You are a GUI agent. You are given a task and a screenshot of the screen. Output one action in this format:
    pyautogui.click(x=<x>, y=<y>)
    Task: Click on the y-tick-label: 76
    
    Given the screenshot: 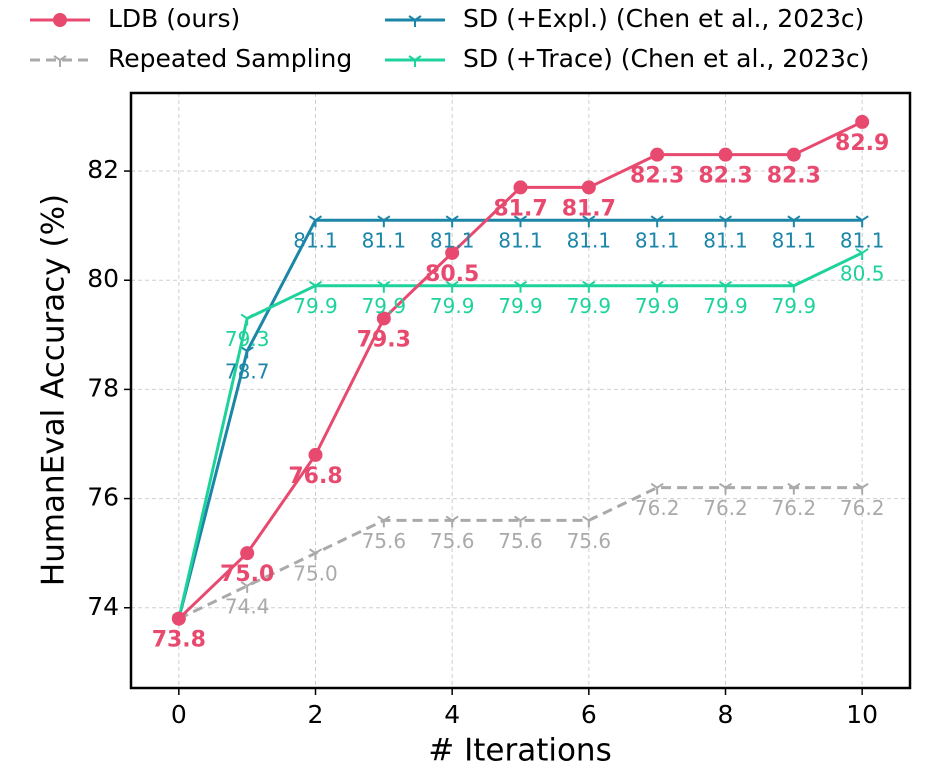 What is the action you would take?
    pyautogui.click(x=103, y=497)
    